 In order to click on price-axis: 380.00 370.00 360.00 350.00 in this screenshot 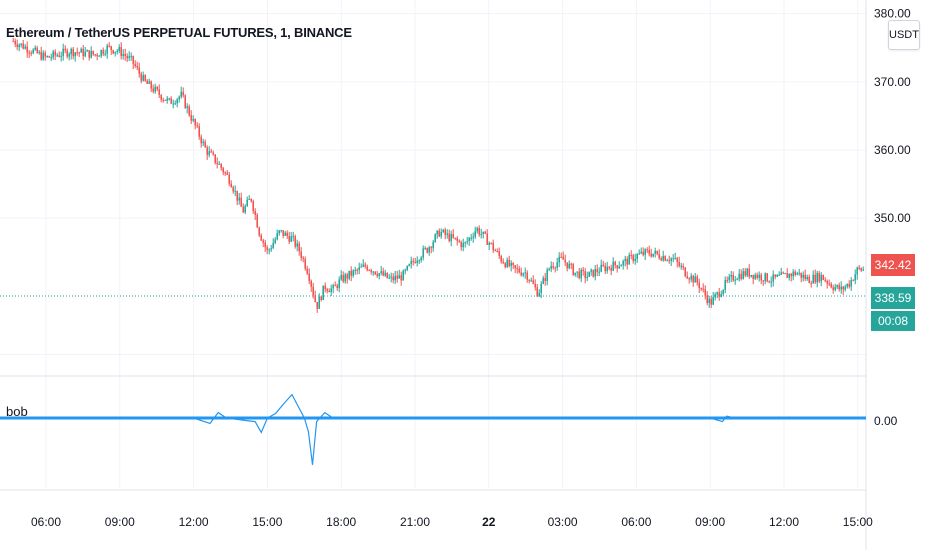, I will do `click(892, 116)`.